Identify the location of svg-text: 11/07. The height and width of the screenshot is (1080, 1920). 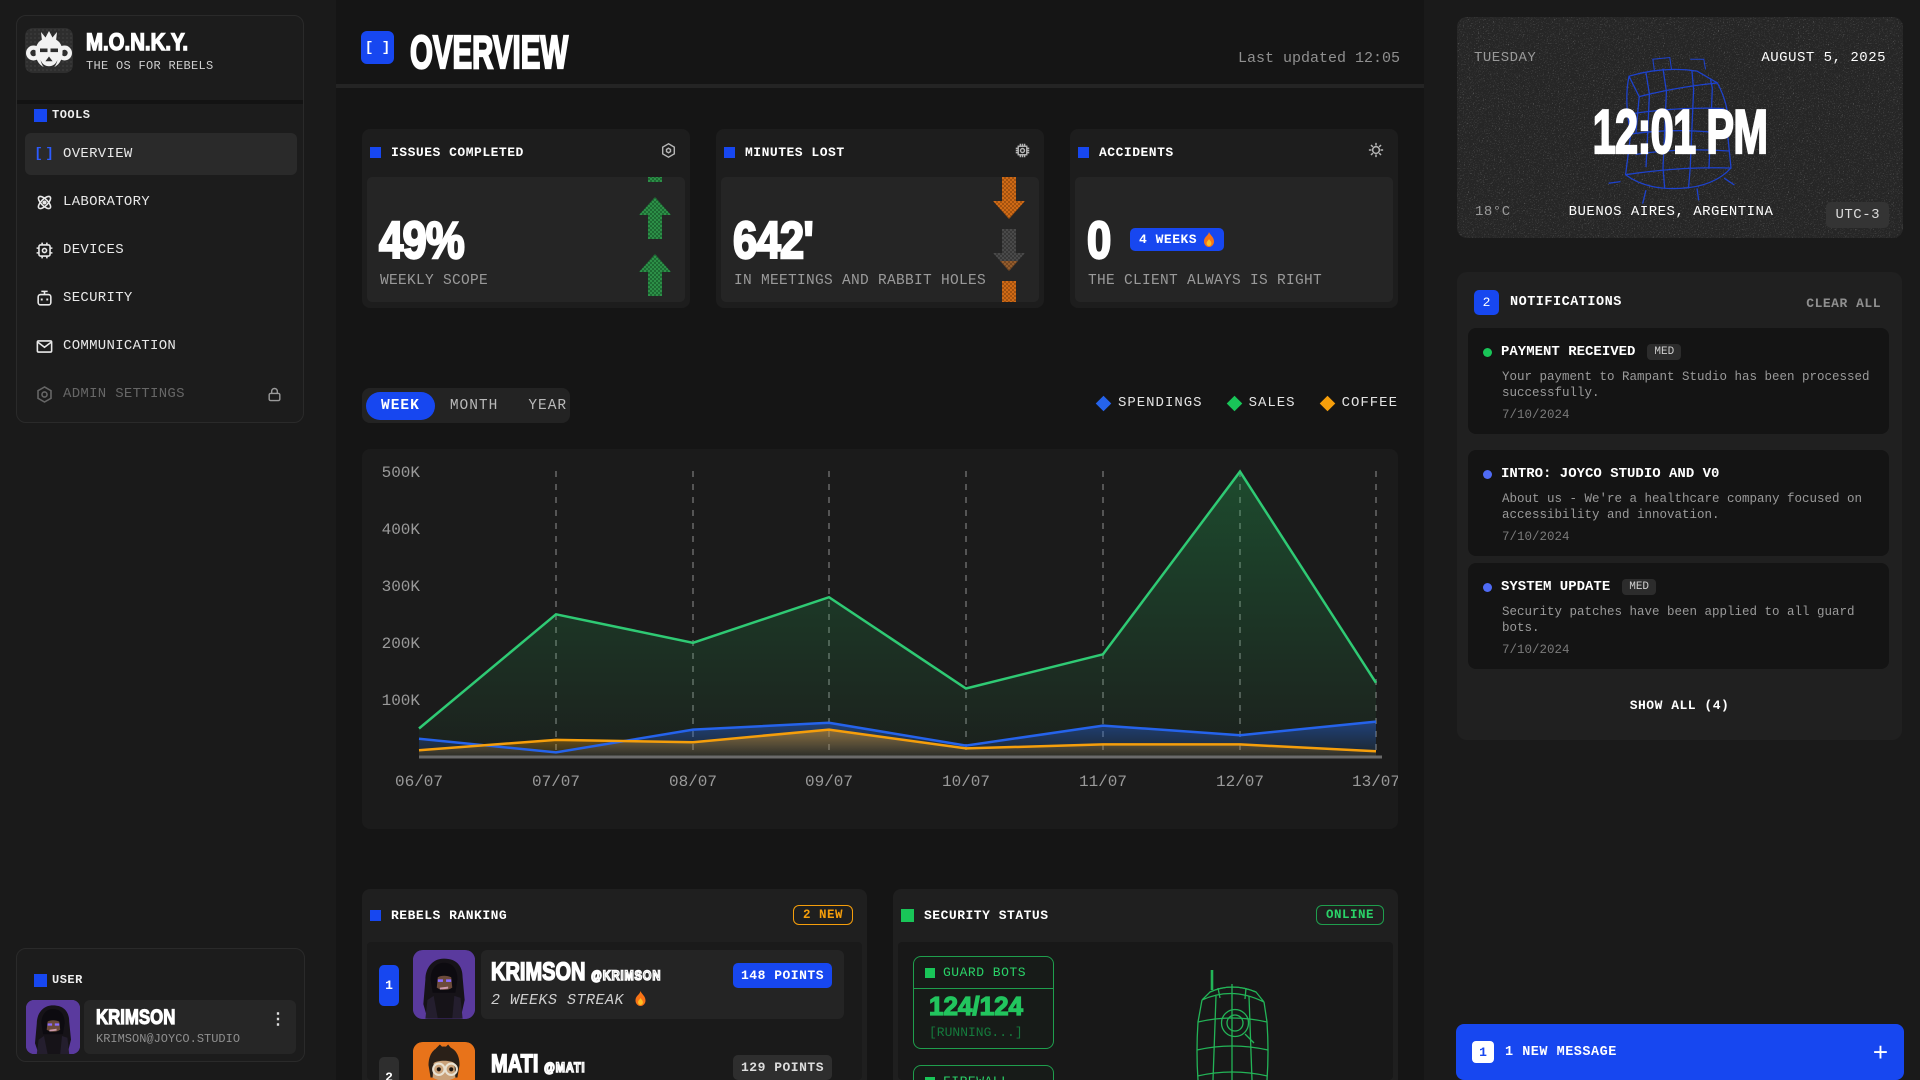
(1103, 782).